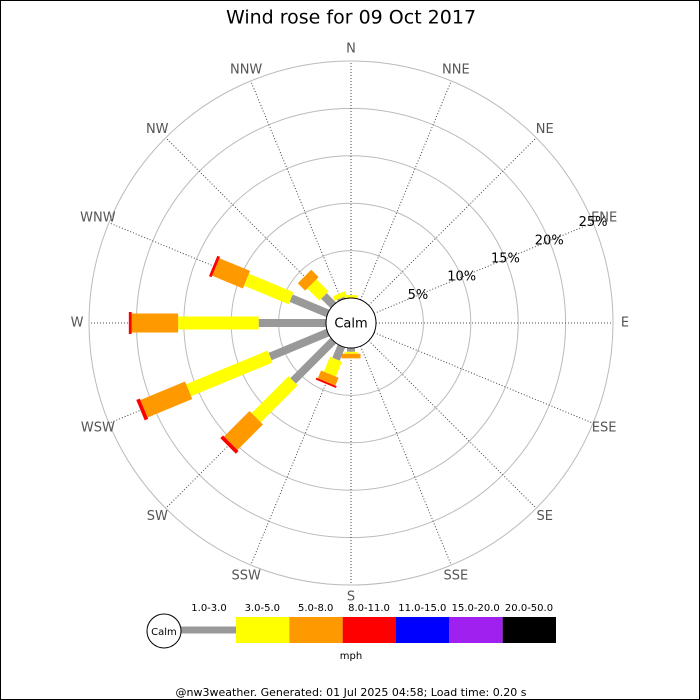 The width and height of the screenshot is (700, 700). I want to click on chart-title: Wind rose for 09 Oct 2017, so click(351, 18).